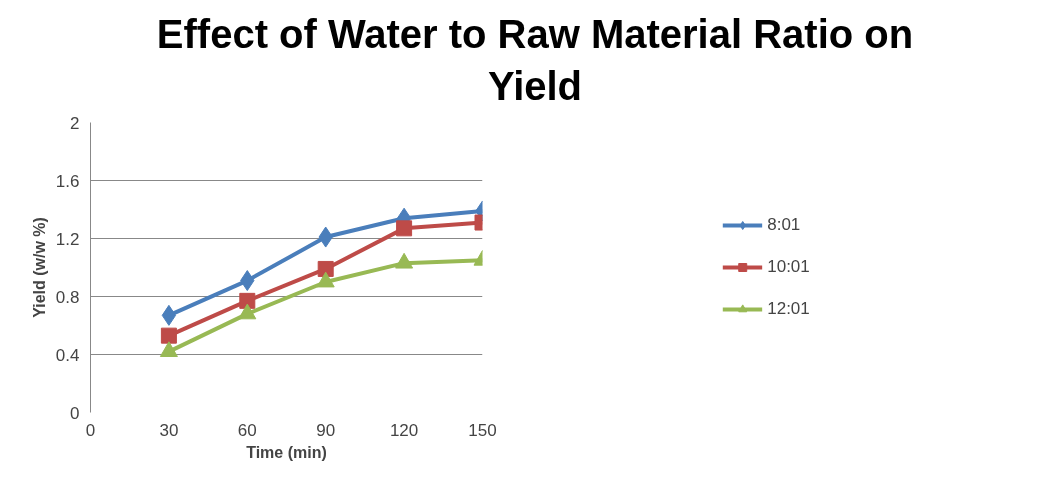  Describe the element at coordinates (67, 297) in the screenshot. I see `y-tick-label: 0.8` at that location.